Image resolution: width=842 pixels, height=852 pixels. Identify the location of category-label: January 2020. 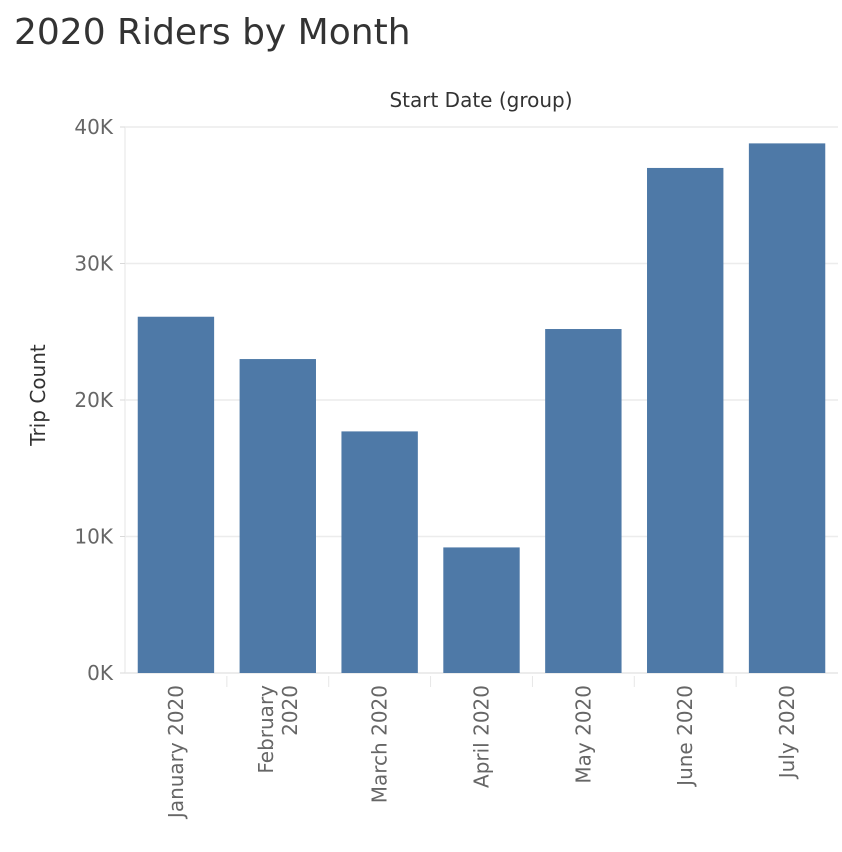
(176, 752).